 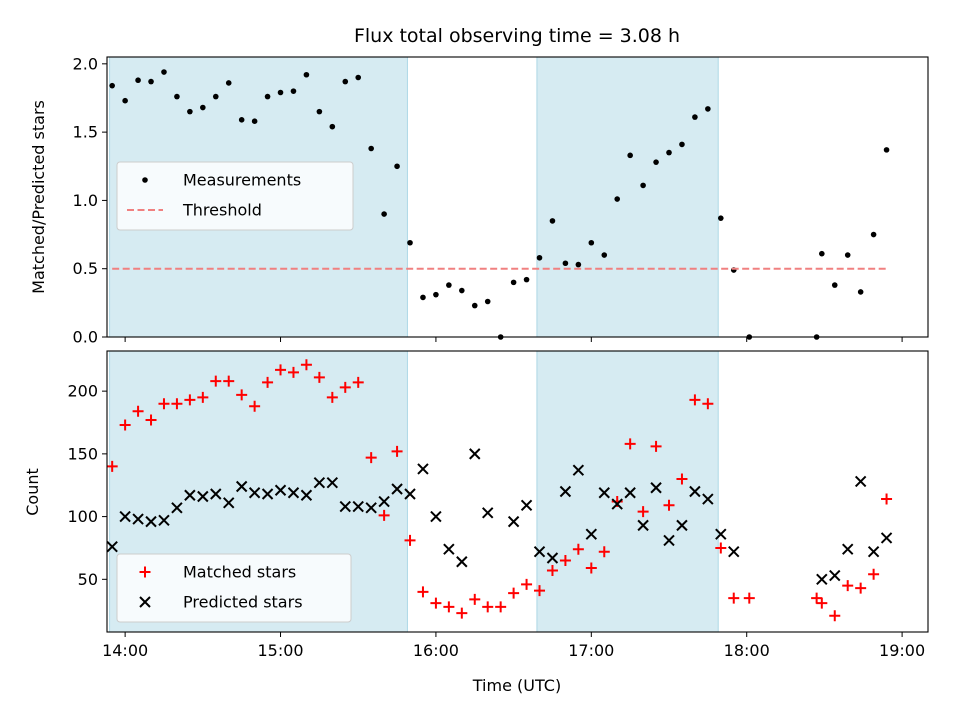 What do you see at coordinates (32, 492) in the screenshot?
I see `bottom-y-axis-label: Count` at bounding box center [32, 492].